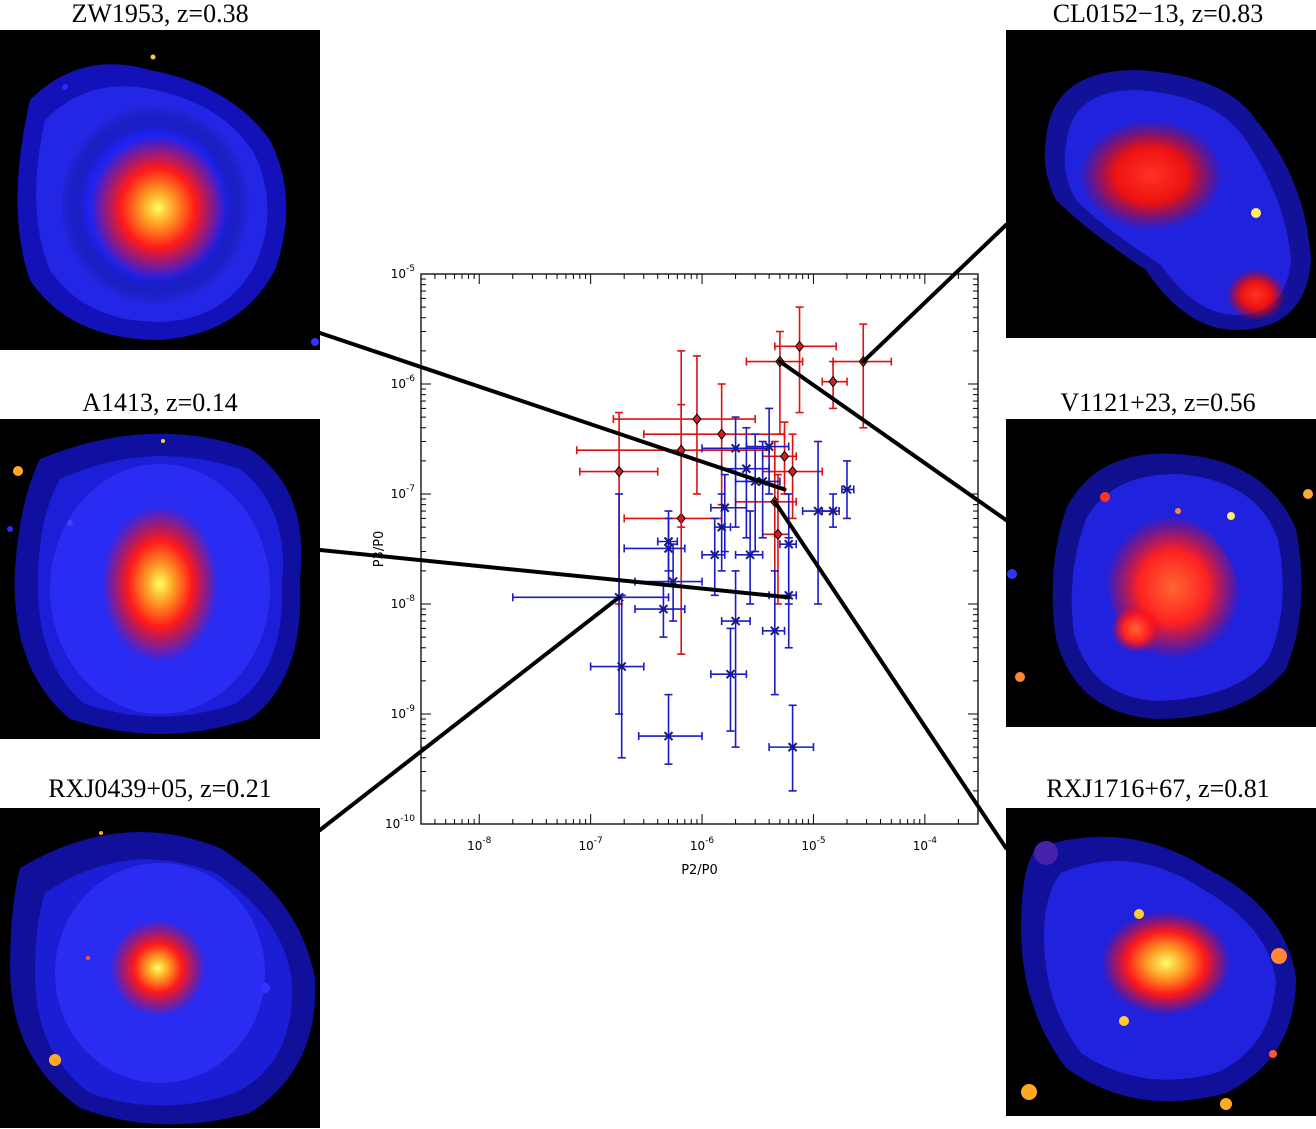  Describe the element at coordinates (1161, 573) in the screenshot. I see `panel-image-v1121` at that location.